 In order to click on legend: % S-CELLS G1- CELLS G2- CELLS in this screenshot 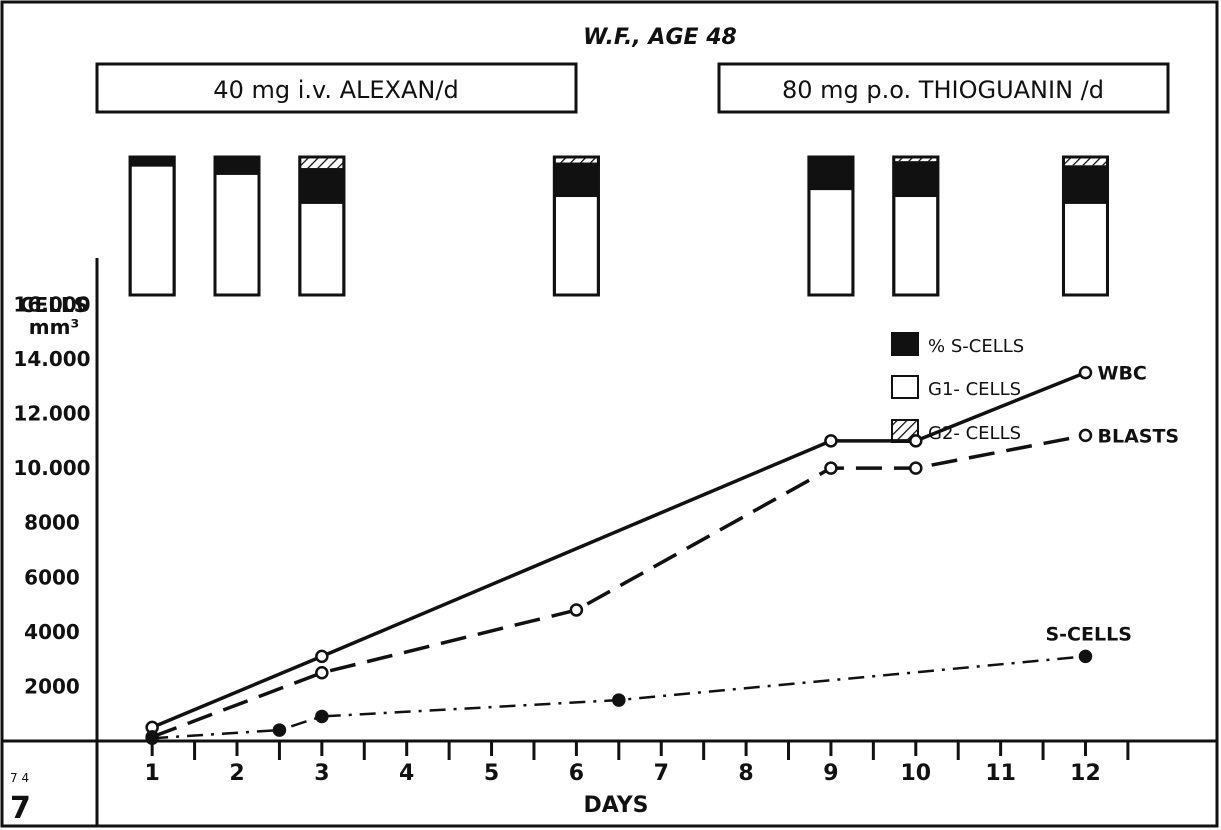, I will do `click(957, 388)`.